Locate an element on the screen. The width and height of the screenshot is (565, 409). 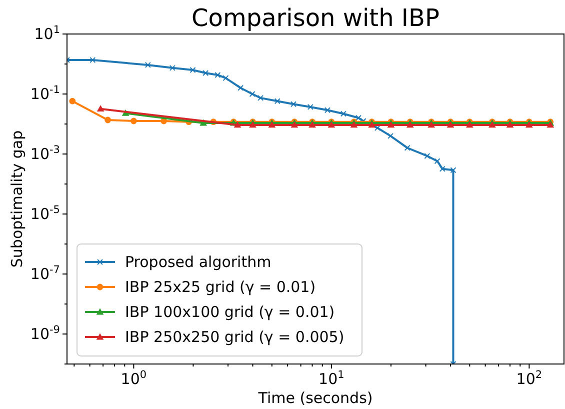
x-tick-label: 10$^{2}$ is located at coordinates (529, 378).